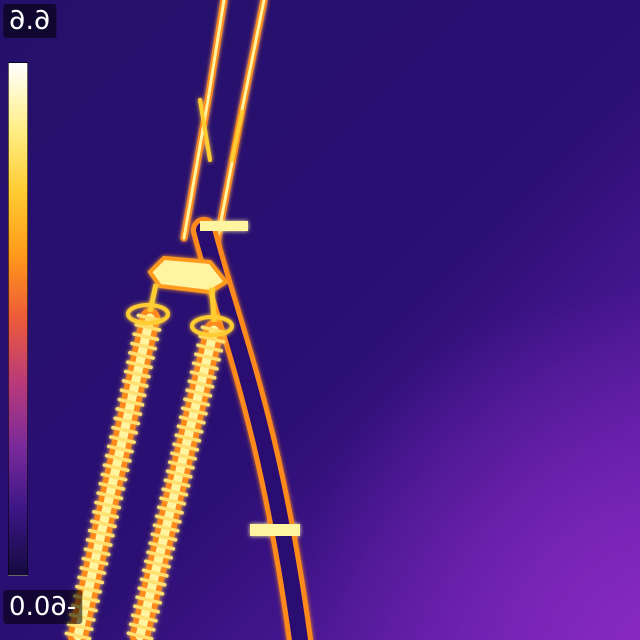 The height and width of the screenshot is (640, 640). What do you see at coordinates (153, 298) in the screenshot?
I see `clamp-link` at bounding box center [153, 298].